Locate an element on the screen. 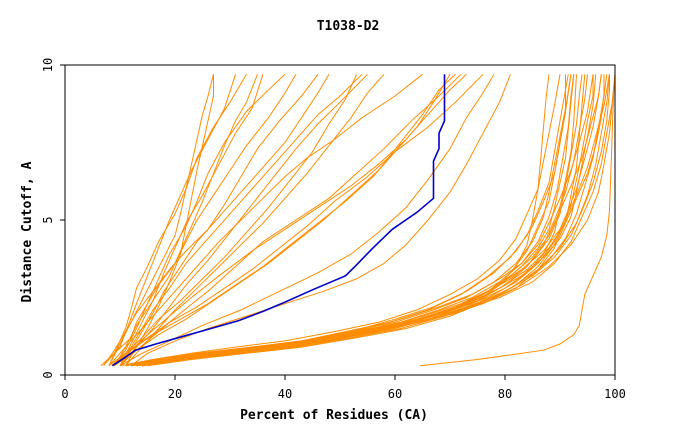 This screenshot has height=440, width=680. y-tick-label-0: 0 is located at coordinates (48, 374).